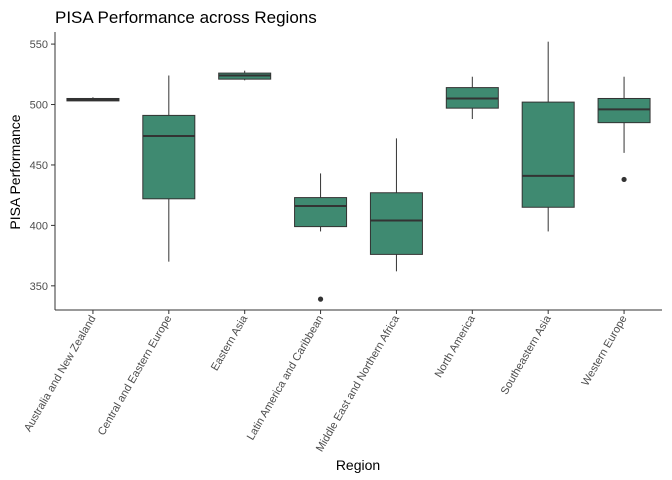  I want to click on x-tick-label-north-america: North America, so click(456, 346).